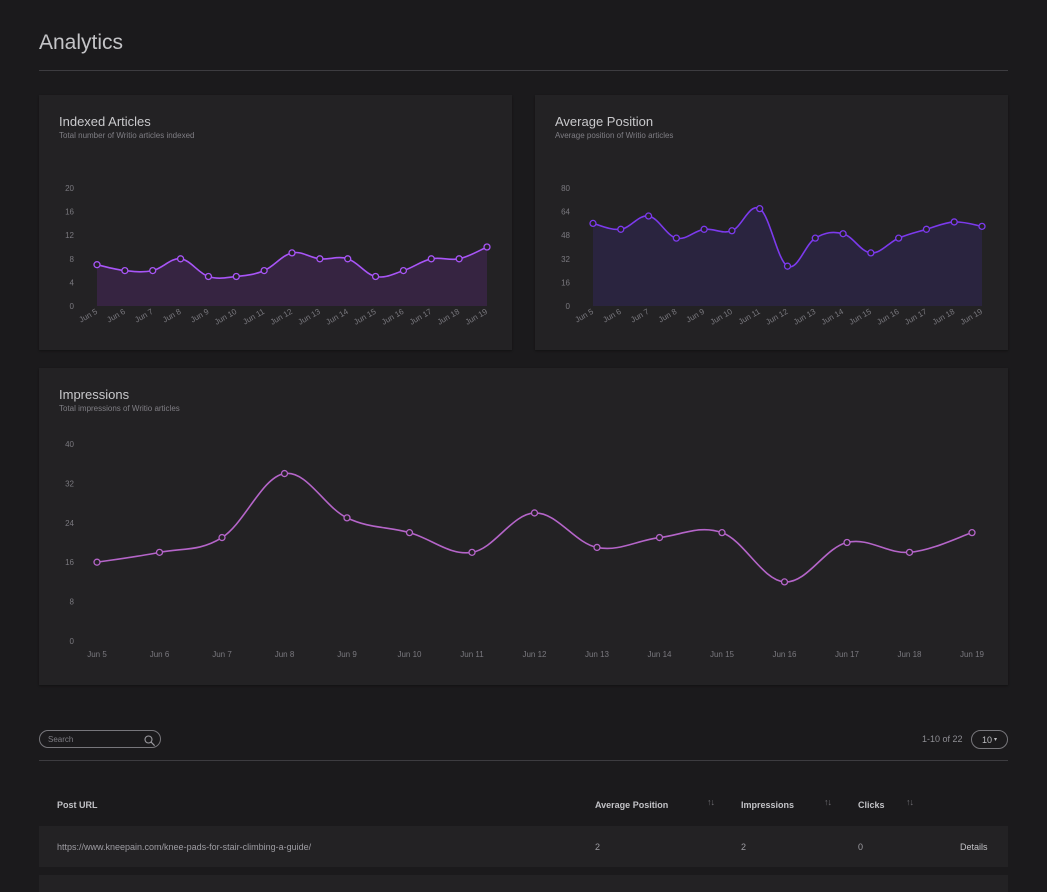 The width and height of the screenshot is (1047, 892). What do you see at coordinates (116, 316) in the screenshot?
I see `x-tick-label: Jun 6` at bounding box center [116, 316].